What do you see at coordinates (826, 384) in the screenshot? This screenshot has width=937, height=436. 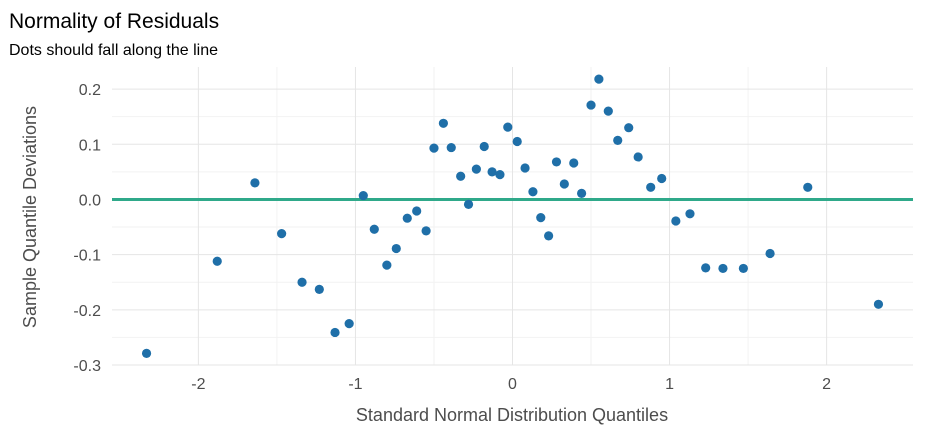 I see `x-tick-label: 2` at bounding box center [826, 384].